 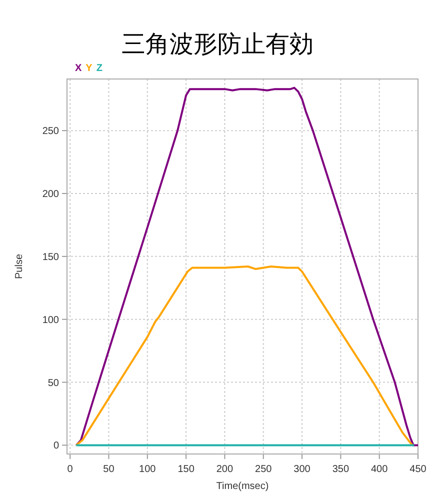 What do you see at coordinates (78, 68) in the screenshot?
I see `text: X` at bounding box center [78, 68].